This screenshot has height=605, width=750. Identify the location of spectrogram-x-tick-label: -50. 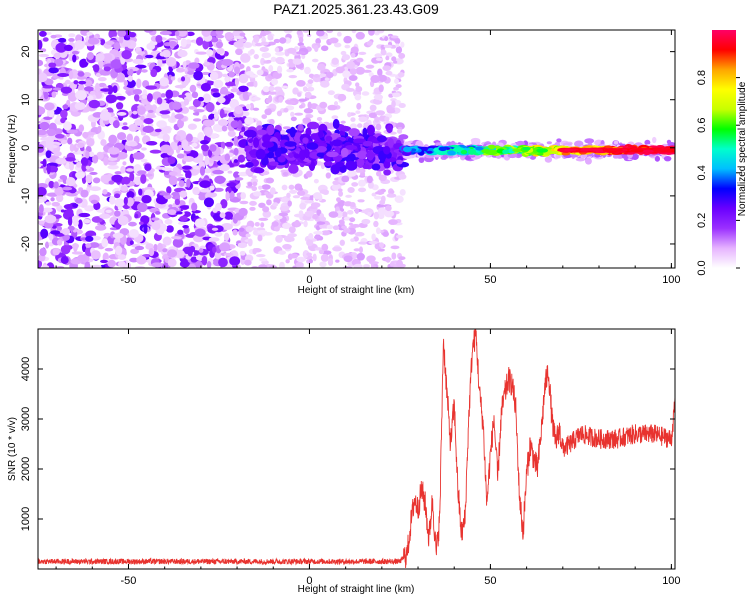
(129, 280).